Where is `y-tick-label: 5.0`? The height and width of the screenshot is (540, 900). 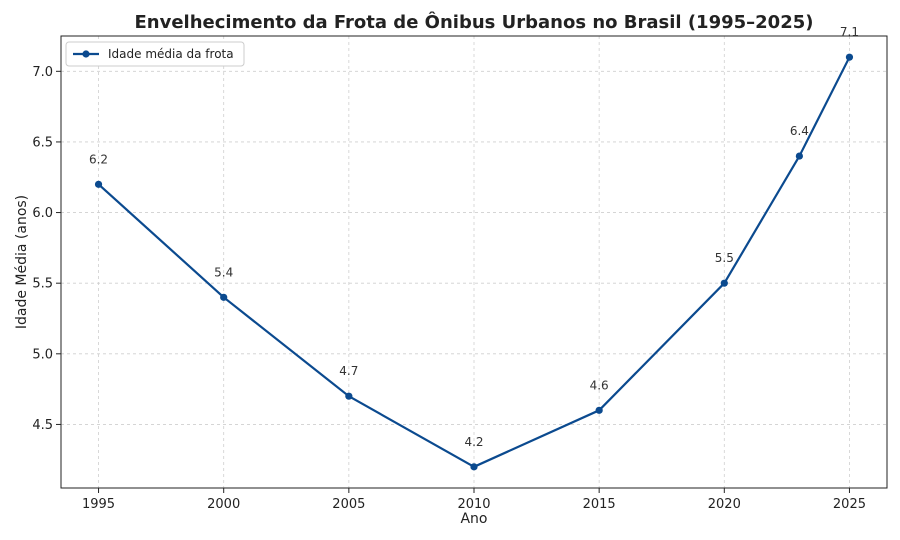 y-tick-label: 5.0 is located at coordinates (42, 354).